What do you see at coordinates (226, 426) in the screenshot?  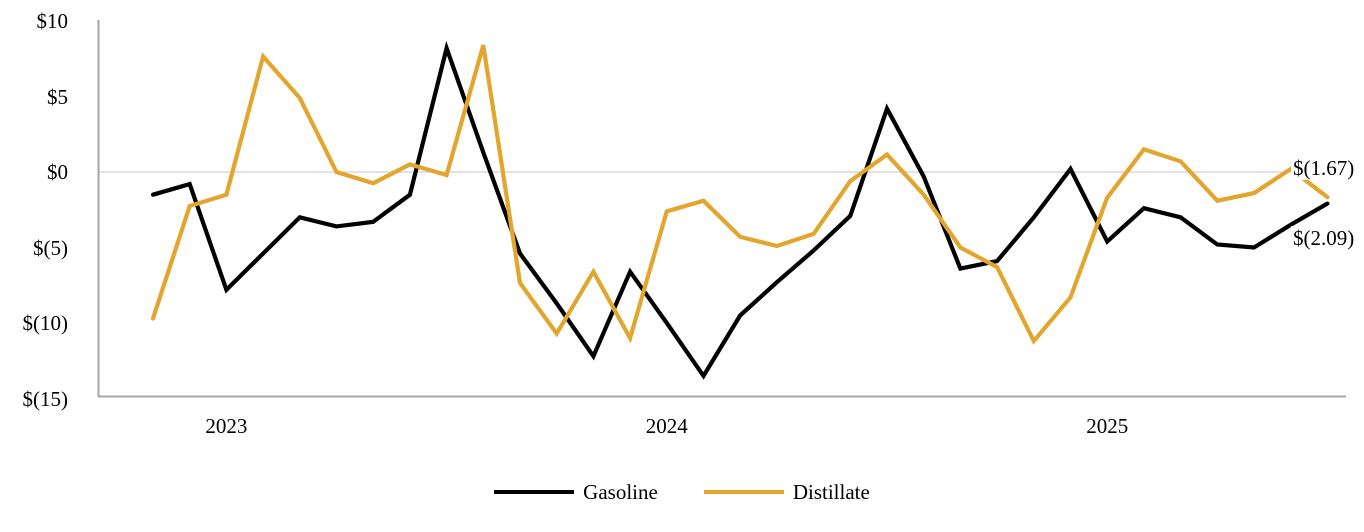 I see `x-axis-label-2023: 2023` at bounding box center [226, 426].